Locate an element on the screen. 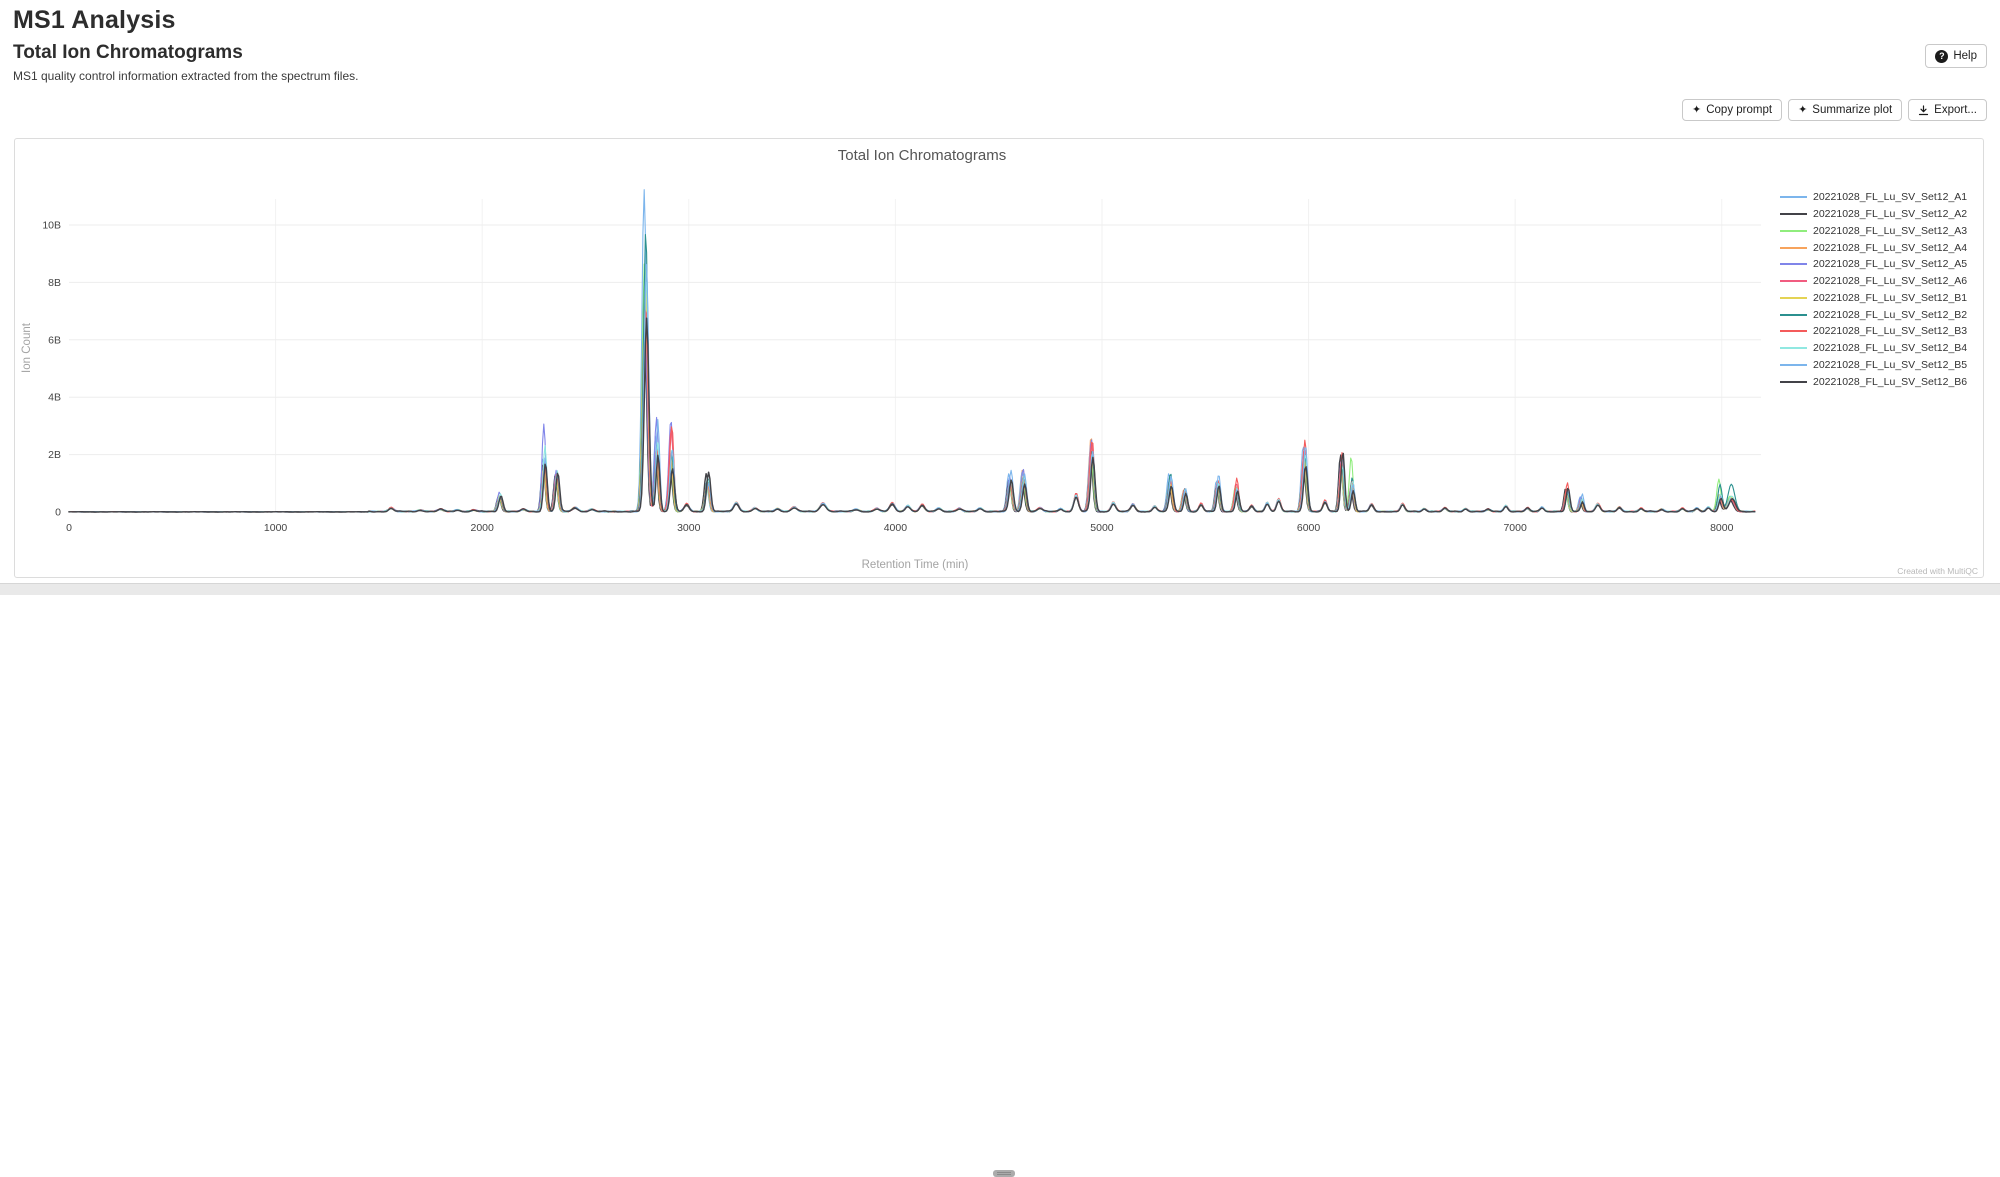 Image resolution: width=2000 pixels, height=1177 pixels. download-icon is located at coordinates (1924, 109).